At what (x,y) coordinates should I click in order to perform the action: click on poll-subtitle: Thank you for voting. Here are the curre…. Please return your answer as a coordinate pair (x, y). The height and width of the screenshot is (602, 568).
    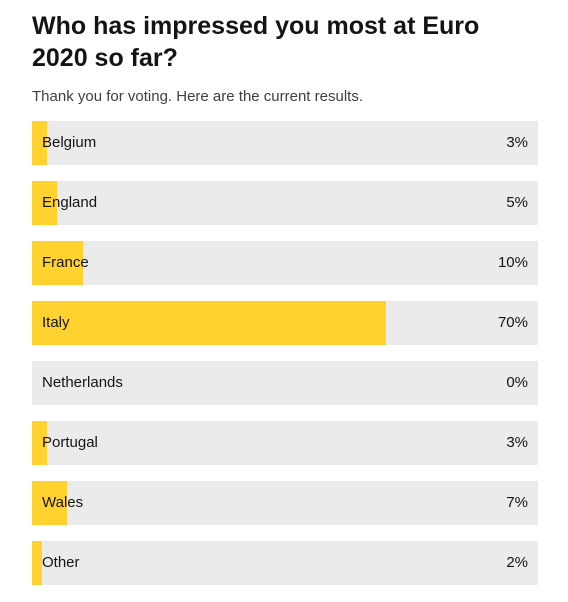
    Looking at the image, I should click on (197, 96).